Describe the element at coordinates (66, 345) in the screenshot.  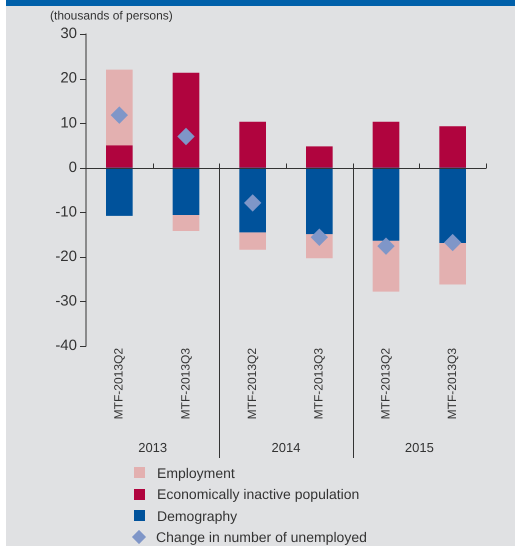
I see `y-tick-label: -40` at that location.